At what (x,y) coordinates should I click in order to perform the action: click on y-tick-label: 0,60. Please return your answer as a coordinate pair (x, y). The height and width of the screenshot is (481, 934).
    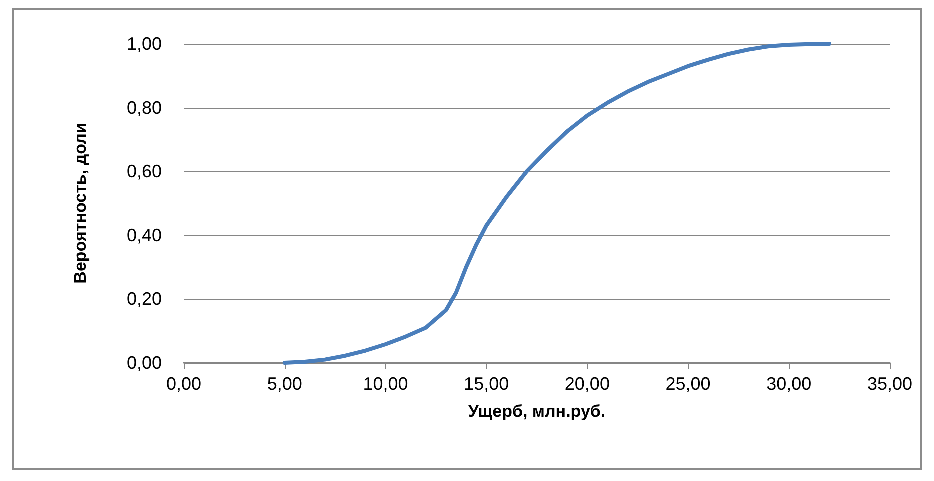
    Looking at the image, I should click on (144, 172).